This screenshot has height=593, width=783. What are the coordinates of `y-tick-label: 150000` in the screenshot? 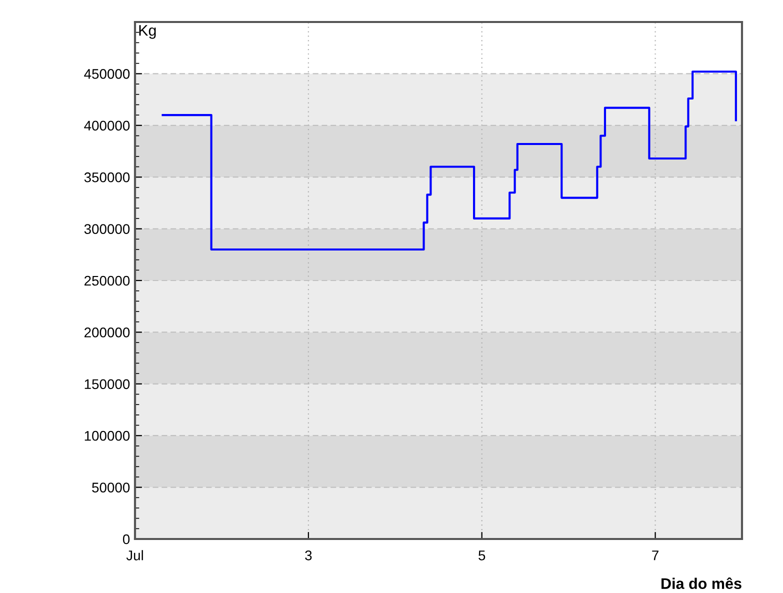 It's located at (107, 384).